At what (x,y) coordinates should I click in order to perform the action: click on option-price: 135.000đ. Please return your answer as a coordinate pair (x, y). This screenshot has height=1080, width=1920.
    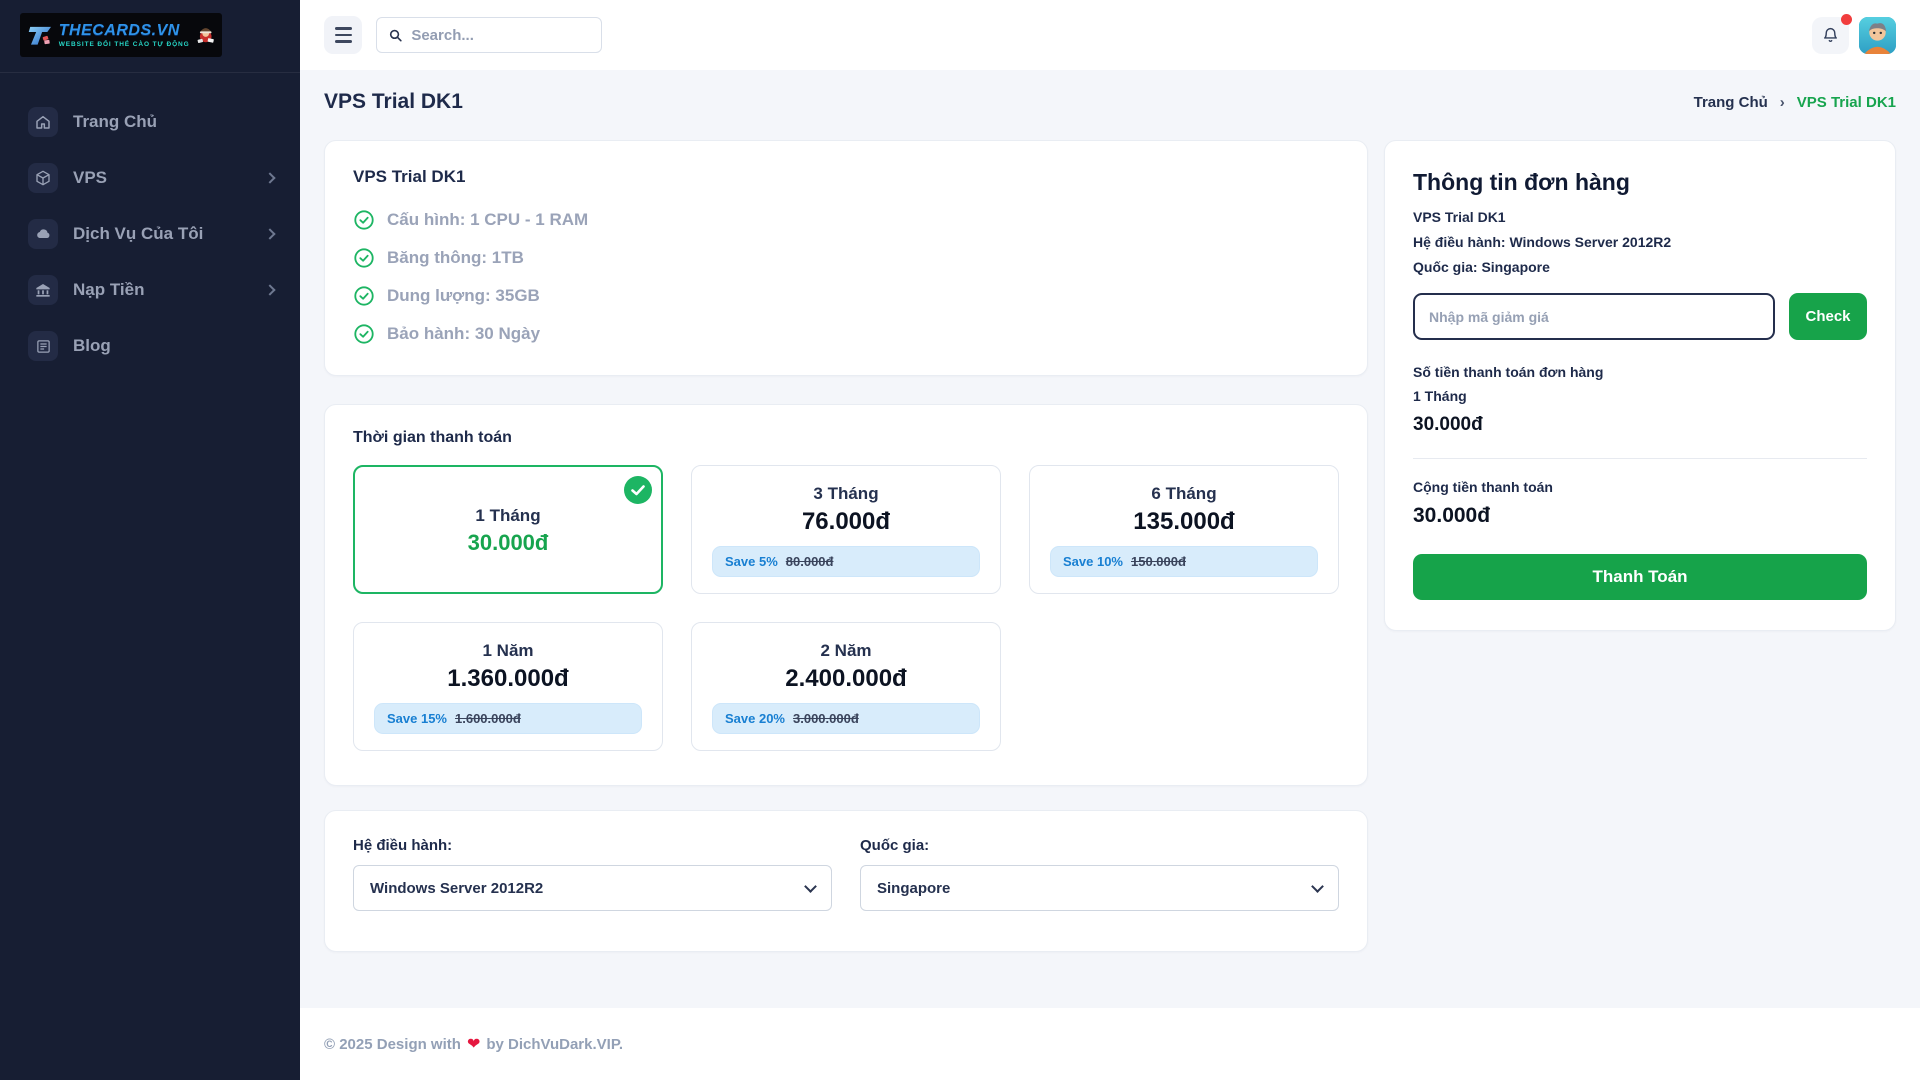
    Looking at the image, I should click on (1184, 521).